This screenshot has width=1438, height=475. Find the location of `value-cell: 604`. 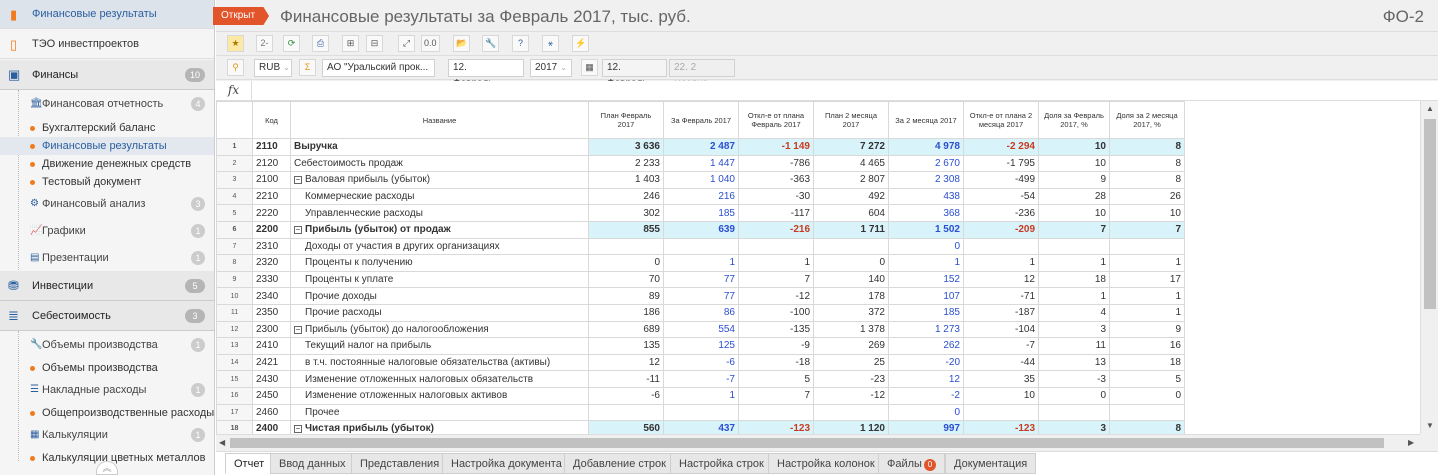

value-cell: 604 is located at coordinates (851, 213).